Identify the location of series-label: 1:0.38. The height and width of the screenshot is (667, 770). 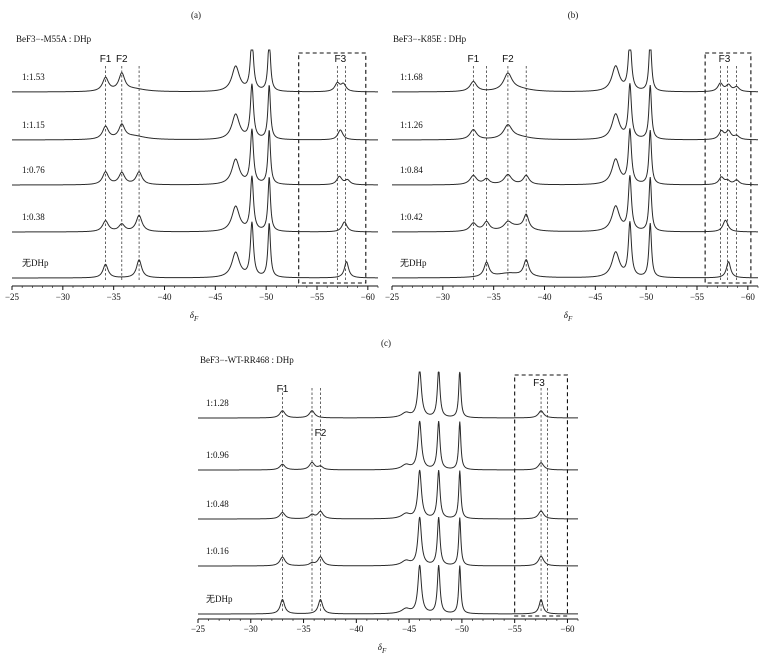
(33, 217).